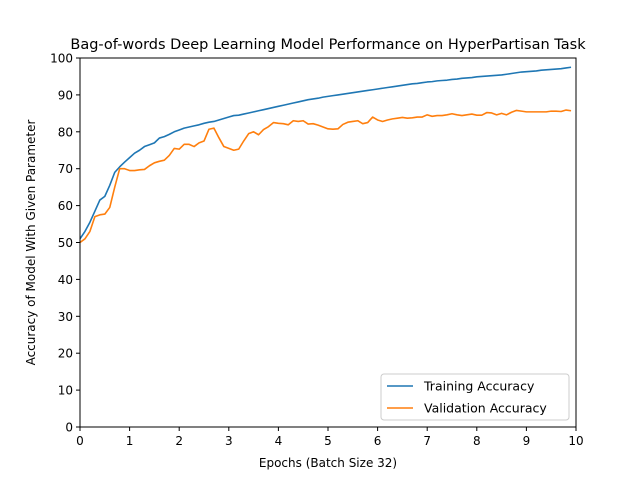 The height and width of the screenshot is (480, 640). Describe the element at coordinates (65, 206) in the screenshot. I see `y-tick-label: 60` at that location.